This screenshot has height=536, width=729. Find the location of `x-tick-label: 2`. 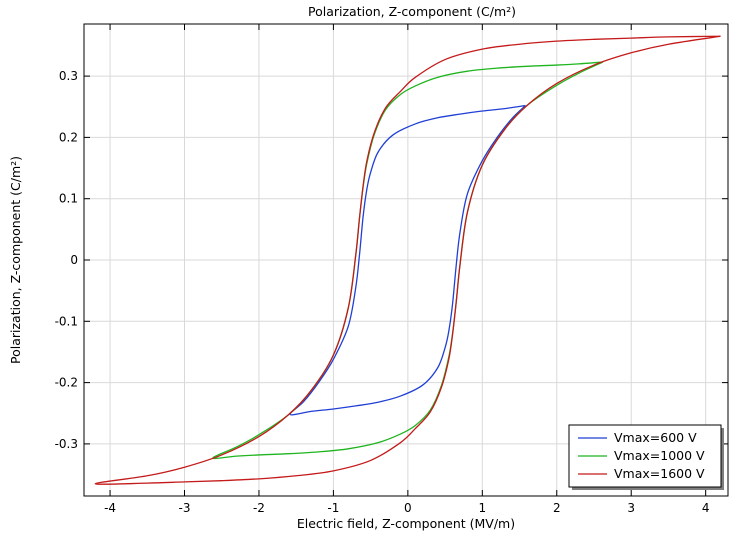

x-tick-label: 2 is located at coordinates (557, 508).